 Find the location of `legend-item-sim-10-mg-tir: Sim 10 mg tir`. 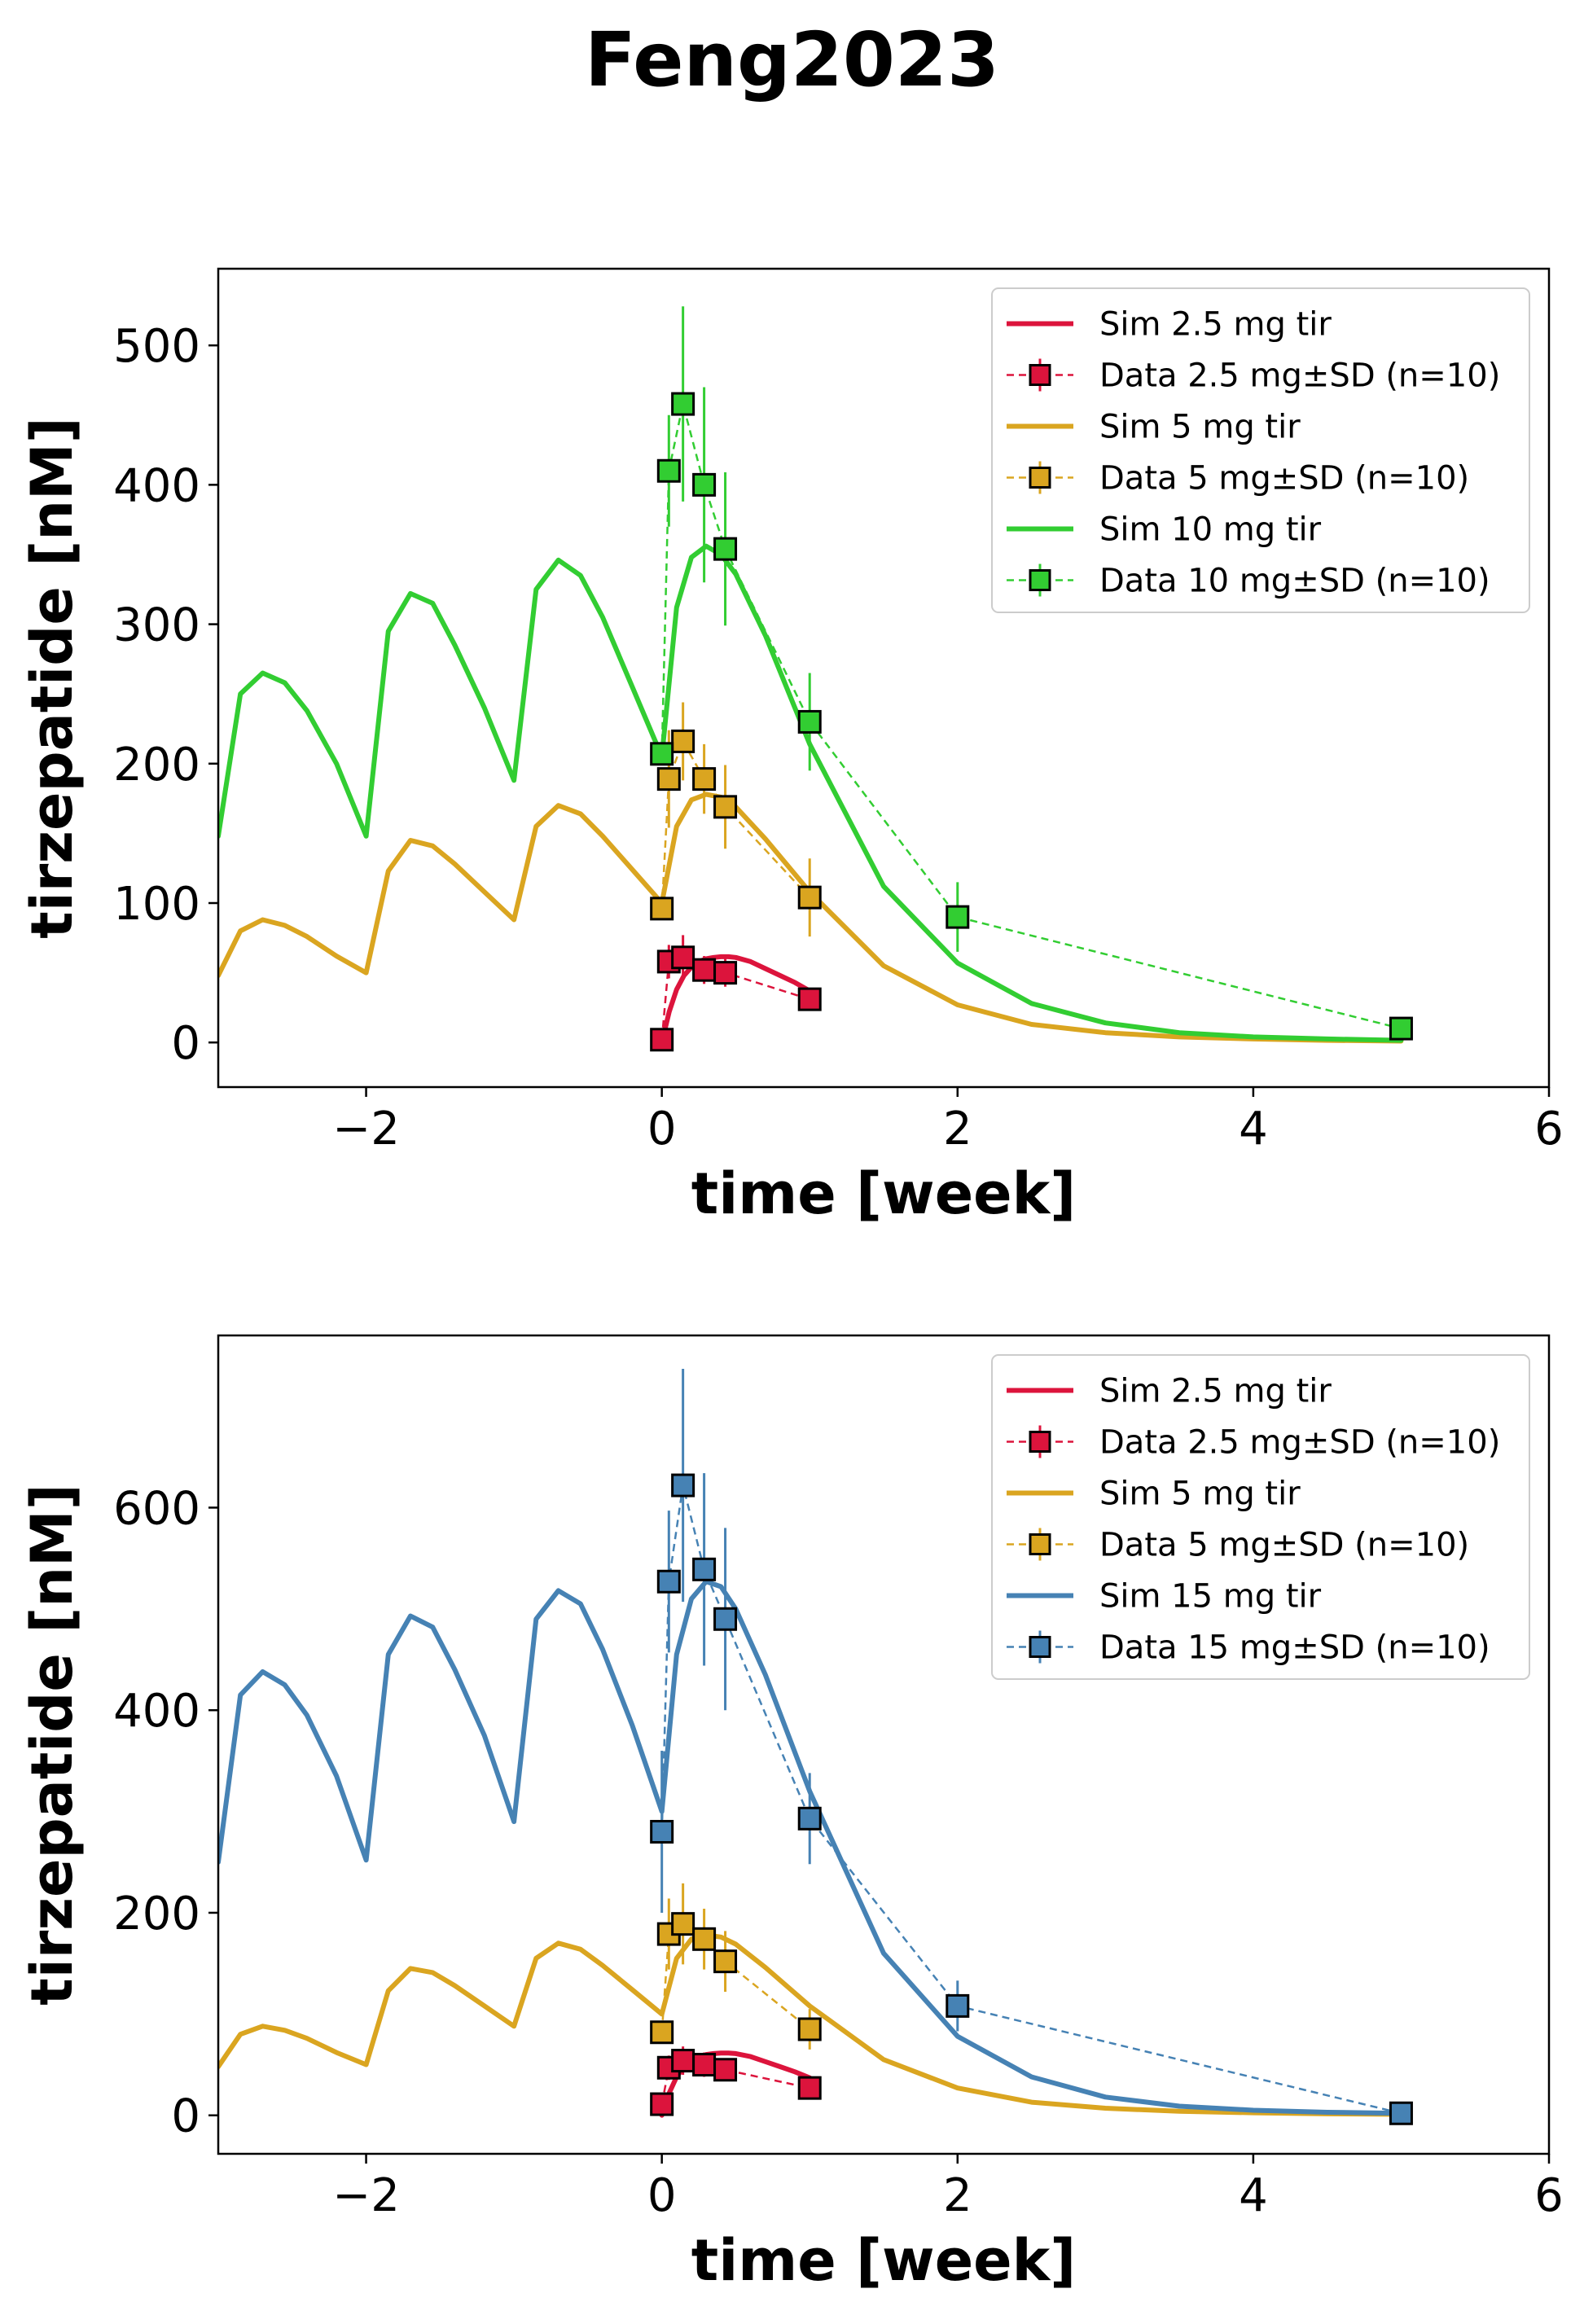

legend-item-sim-10-mg-tir: Sim 10 mg tir is located at coordinates (1164, 530).